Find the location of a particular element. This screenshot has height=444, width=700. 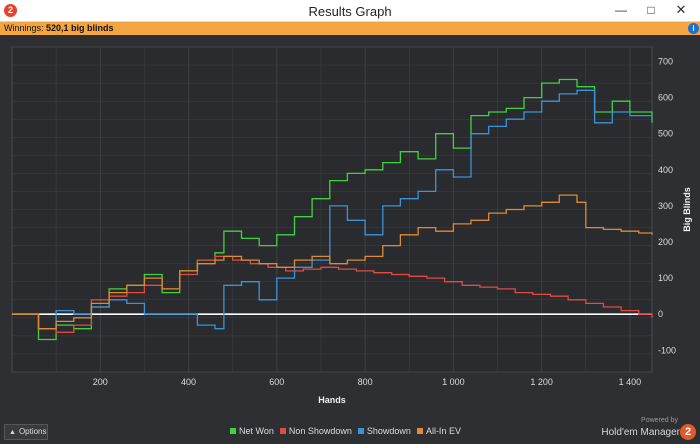

maximize-button: □ is located at coordinates (651, 10).